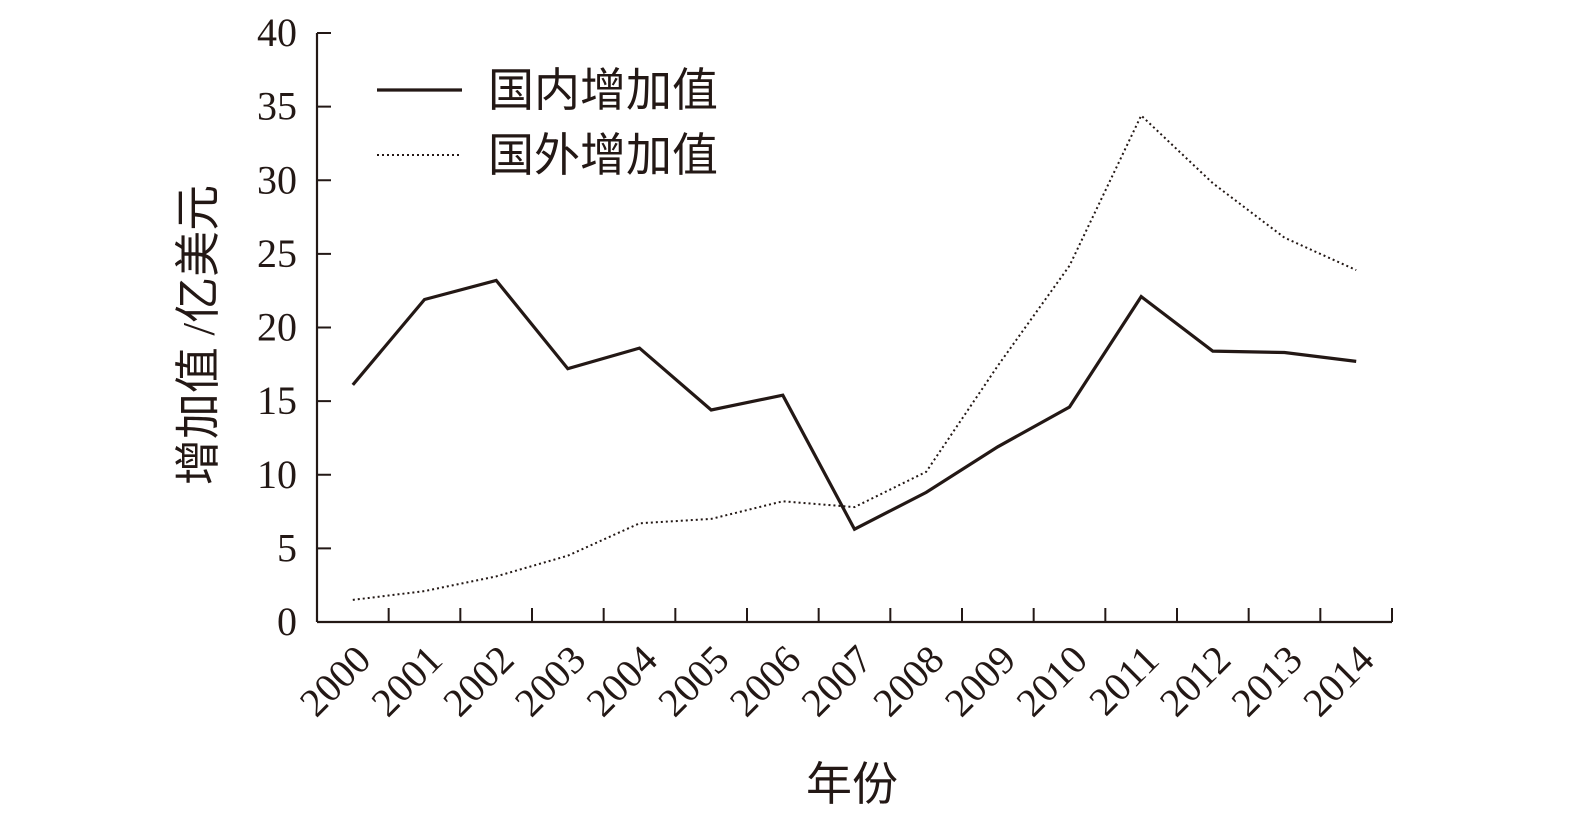 This screenshot has width=1575, height=827. I want to click on y-tick-label: 20, so click(277, 327).